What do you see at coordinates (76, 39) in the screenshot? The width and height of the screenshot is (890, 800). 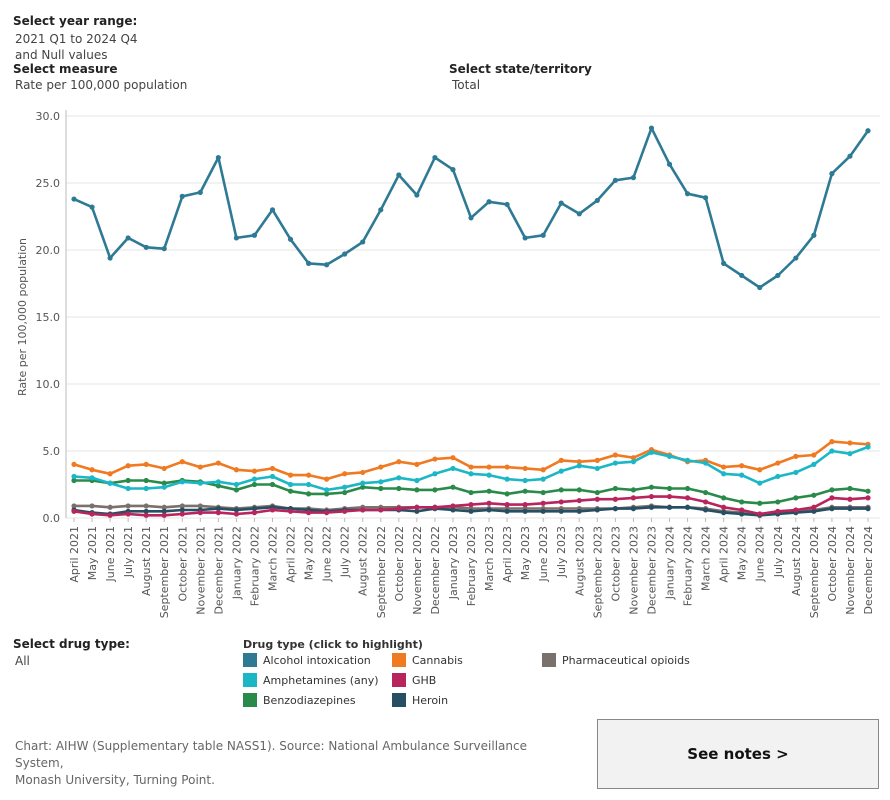 I see `year-range-value: 2021 Q1 to 2024 Q4` at bounding box center [76, 39].